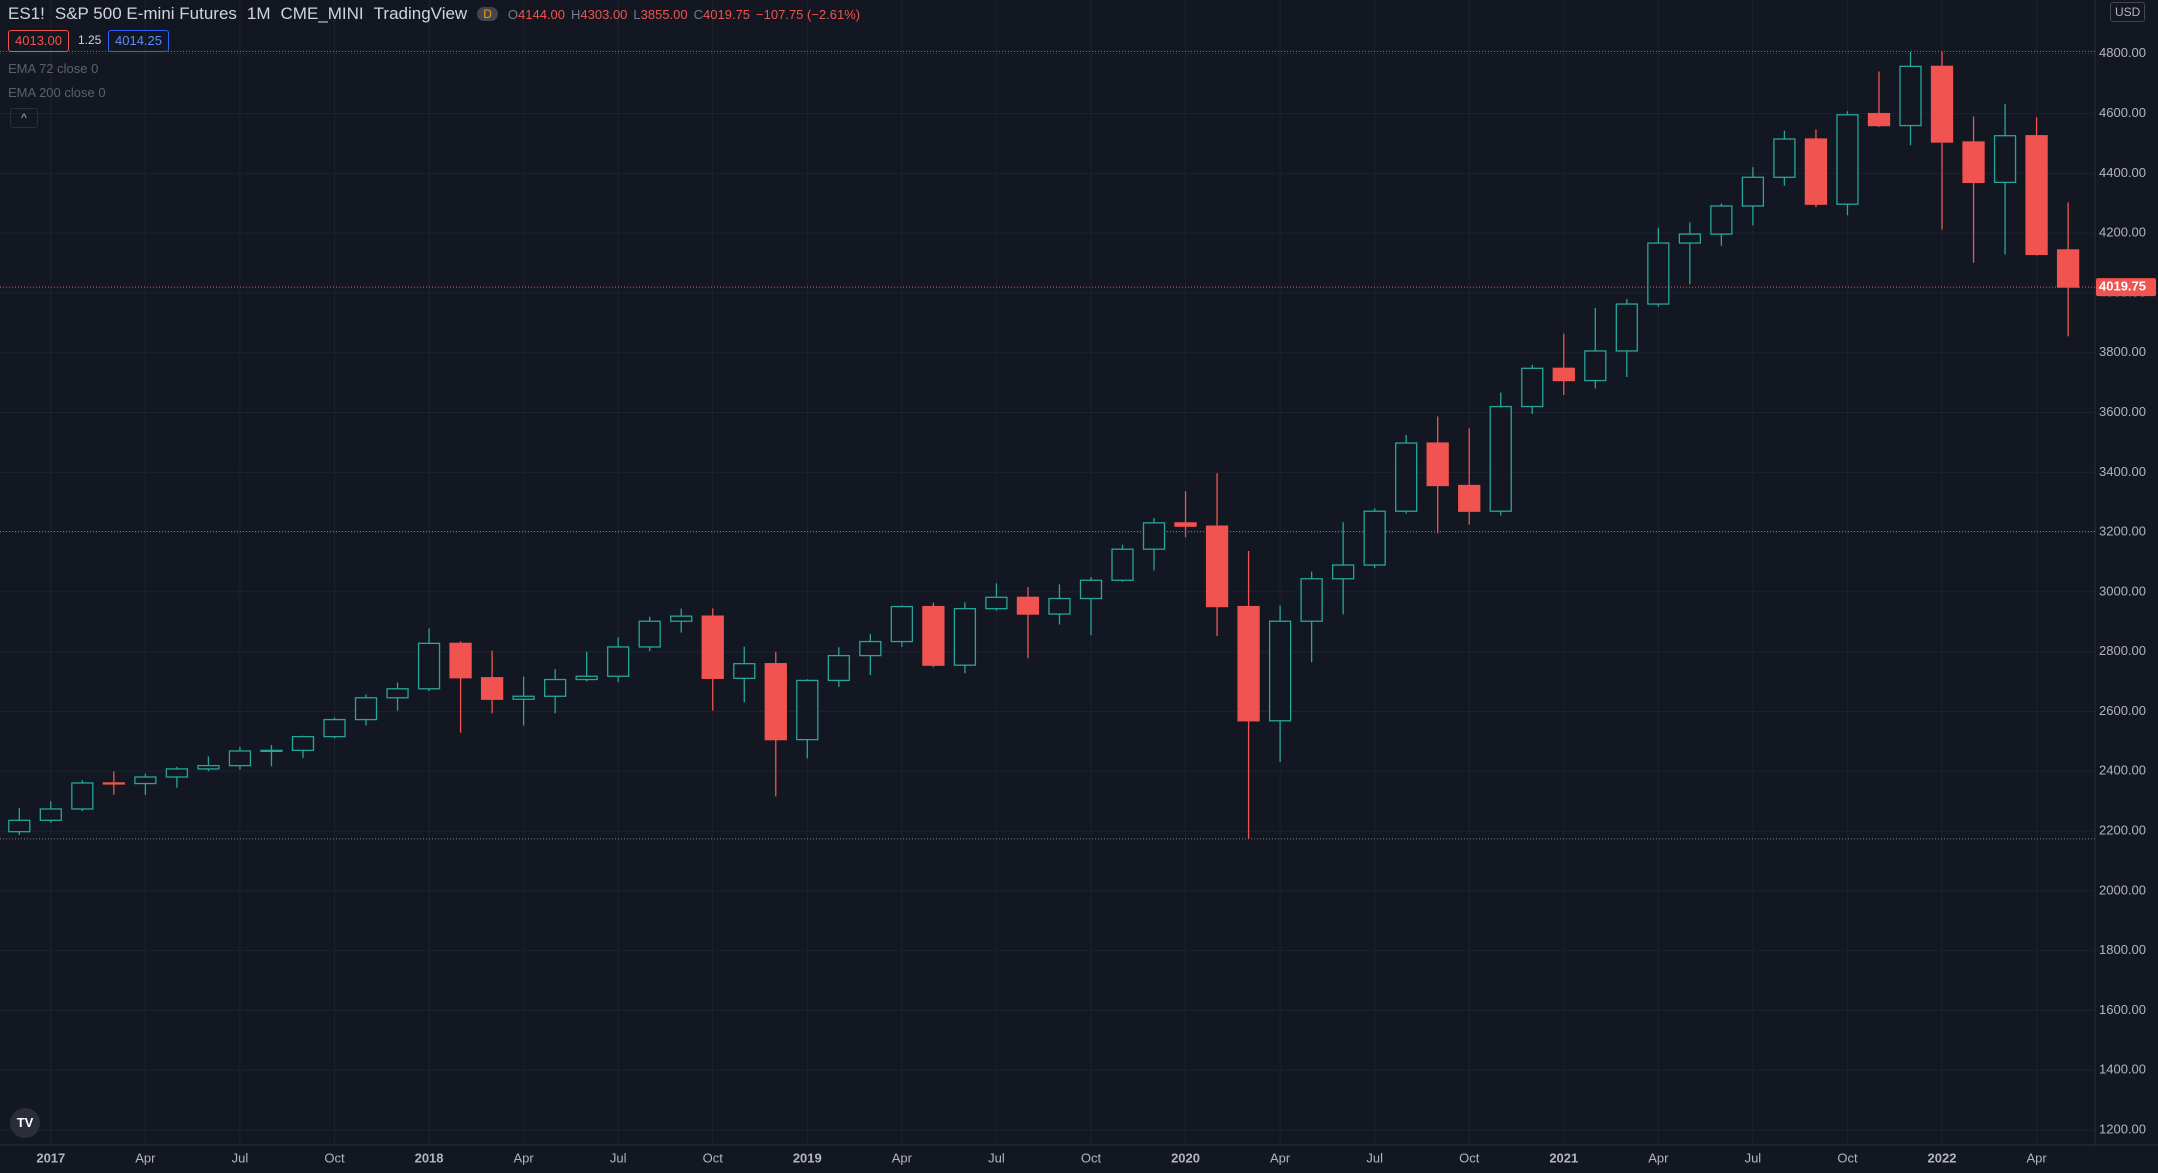 This screenshot has height=1173, width=2158. I want to click on y-tick-label: 1400.00, so click(2122, 1069).